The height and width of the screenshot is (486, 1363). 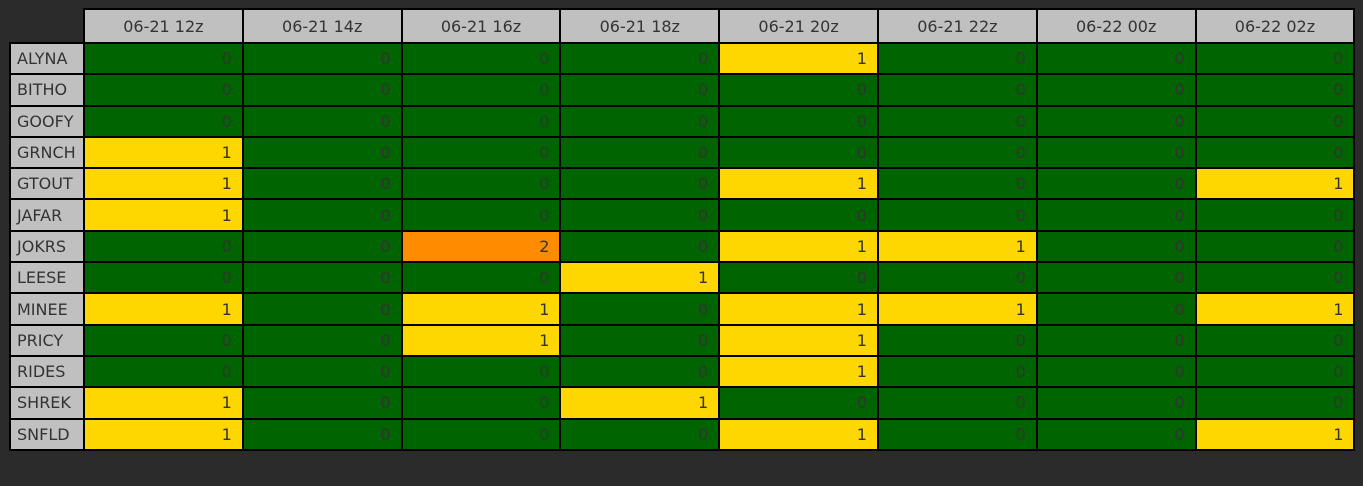 What do you see at coordinates (163, 26) in the screenshot?
I see `column-header: 06-21 12z` at bounding box center [163, 26].